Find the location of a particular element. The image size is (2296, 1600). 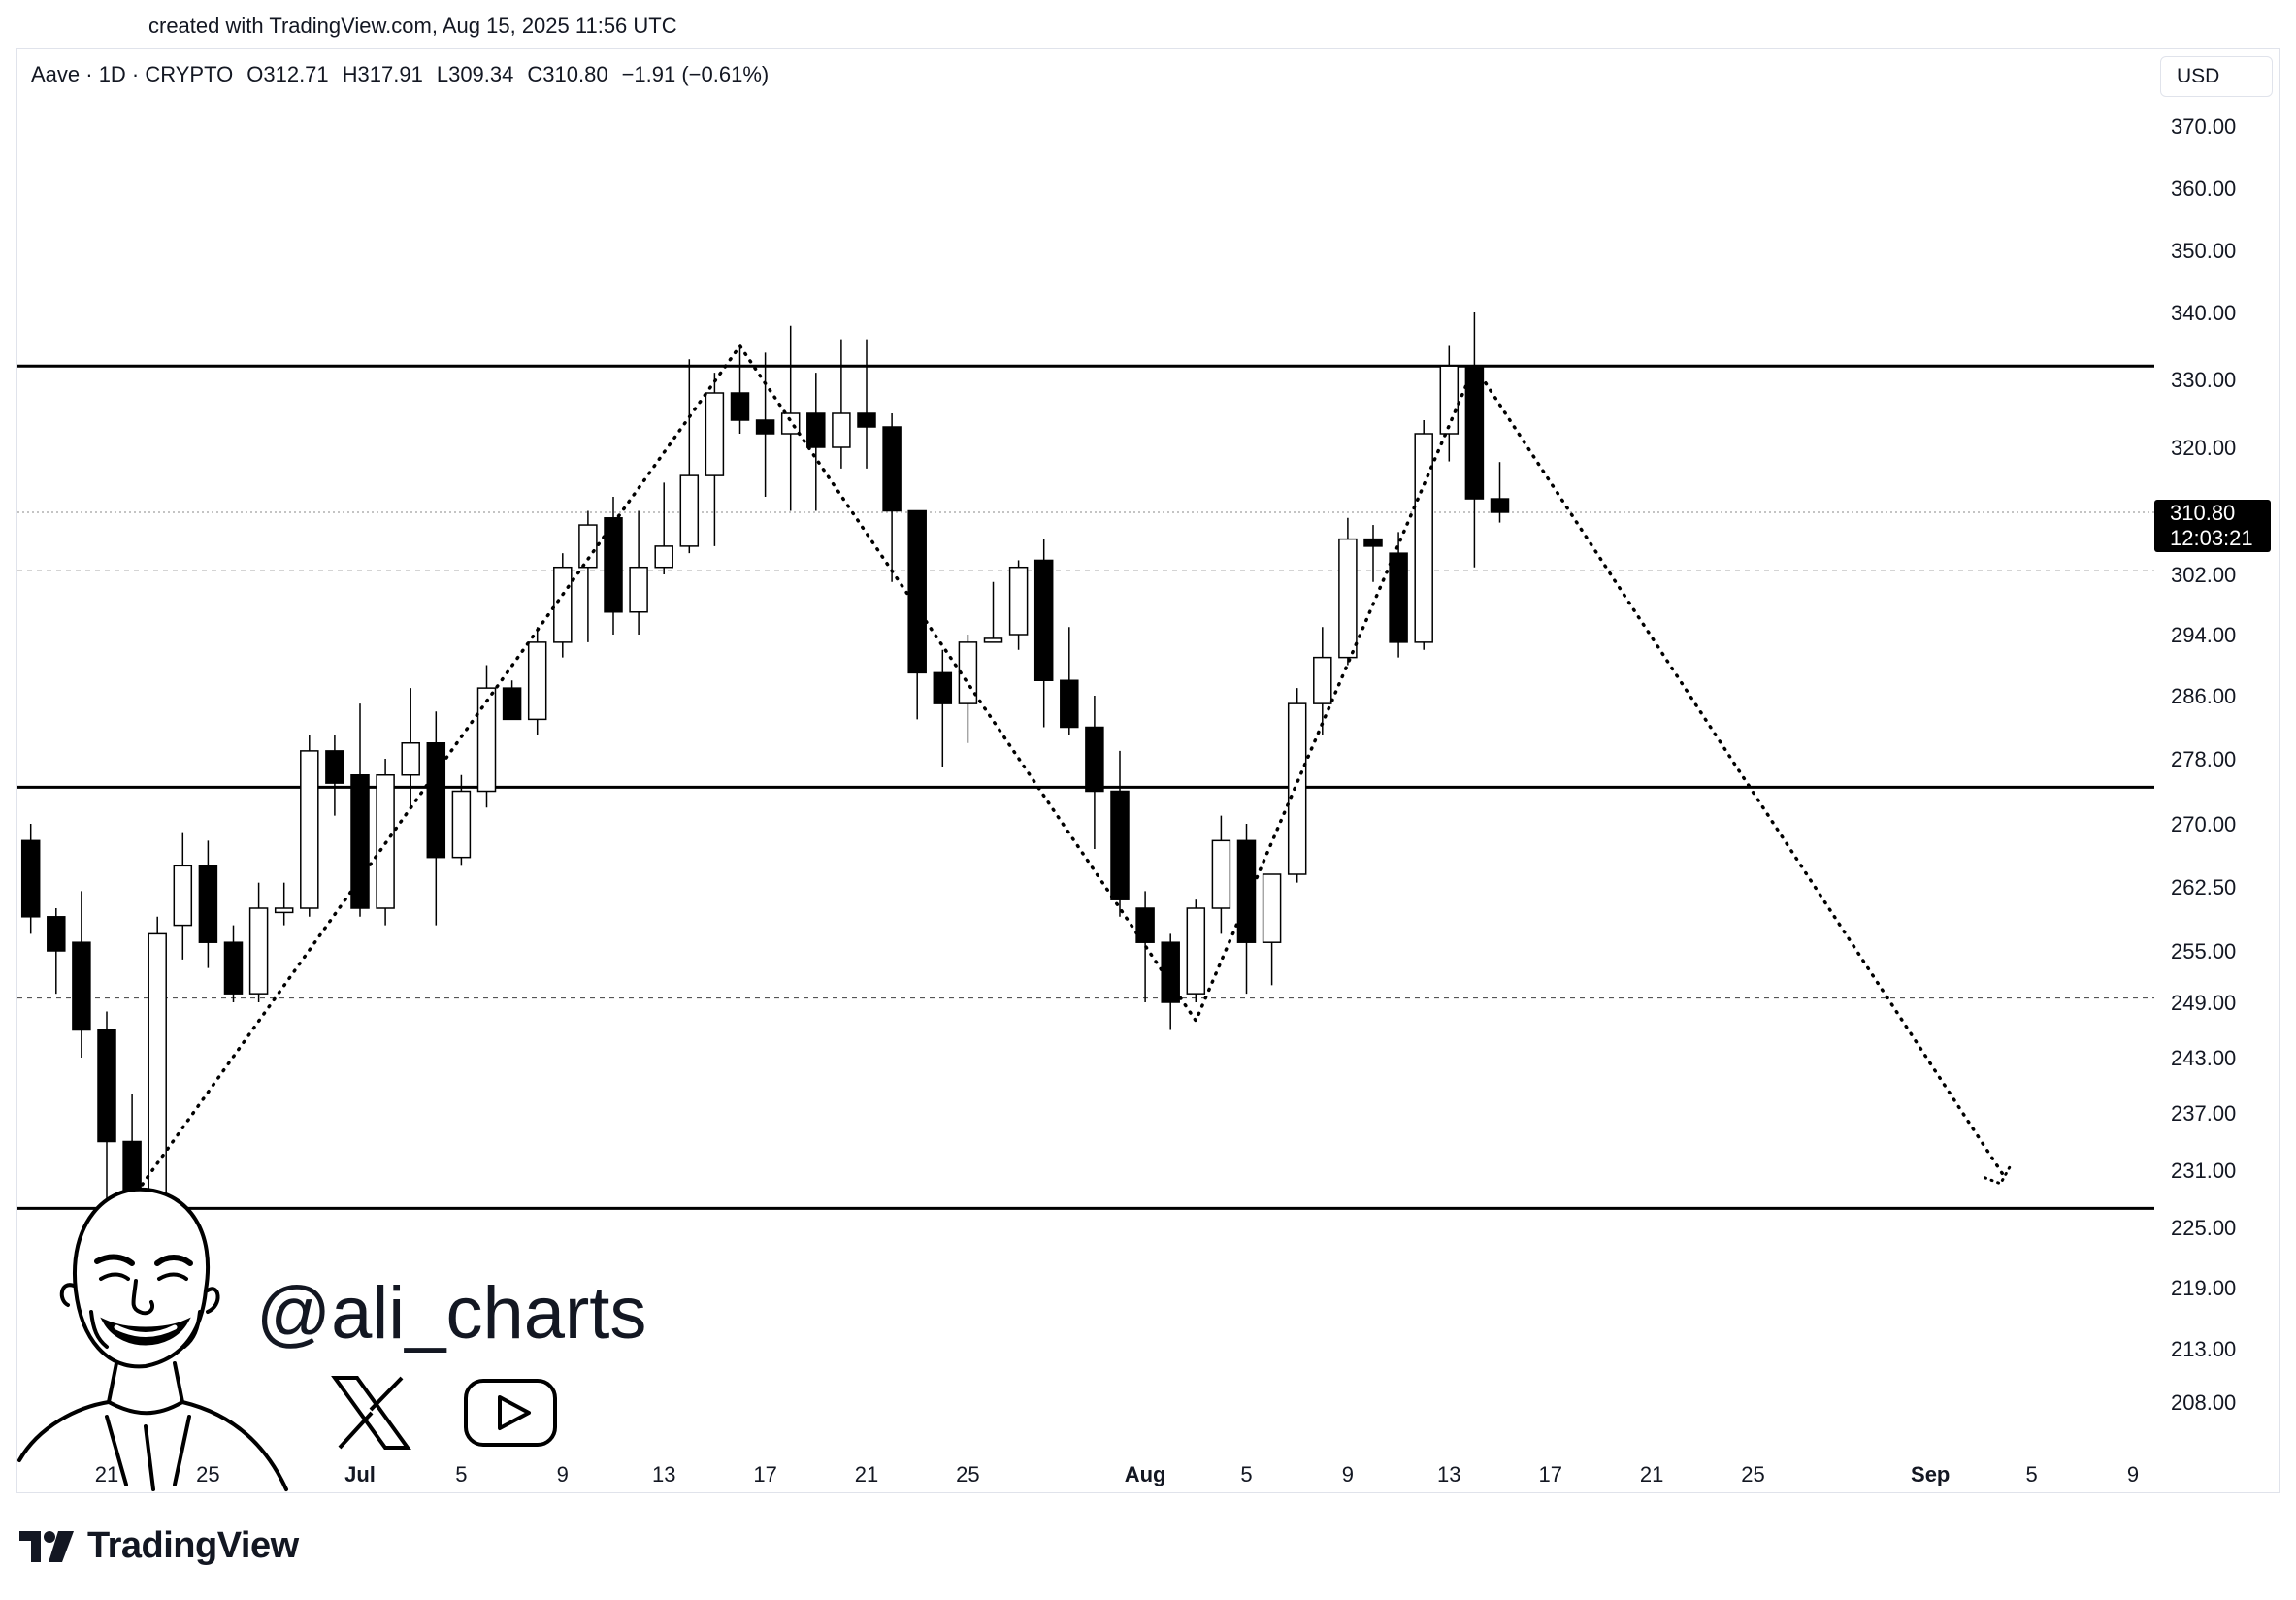

legend-symbol: Aave · 1D · CRYPTO is located at coordinates (132, 74).